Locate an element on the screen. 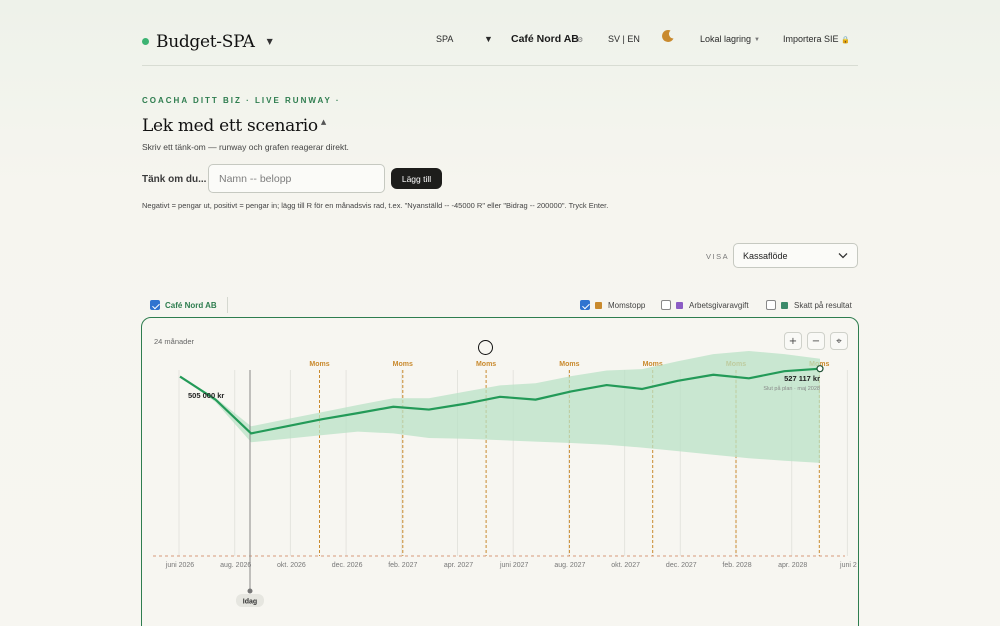 The image size is (1000, 626). mouse-cursor is located at coordinates (485, 347).